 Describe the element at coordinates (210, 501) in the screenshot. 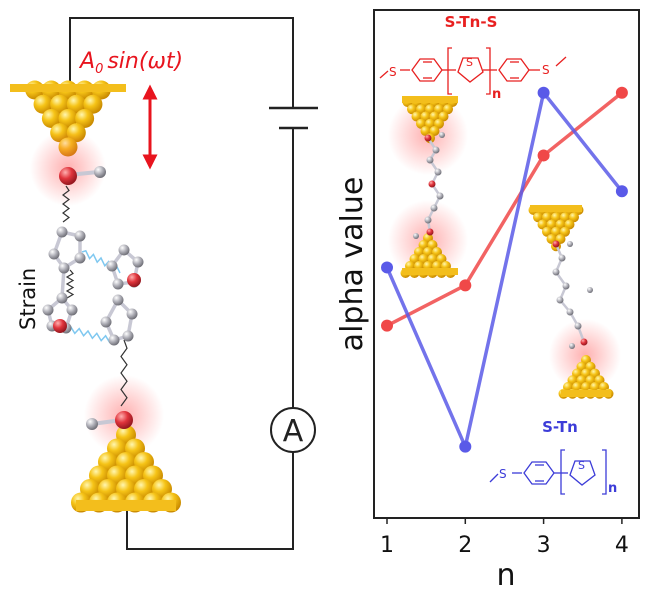

I see `circuit-wire-bottom` at that location.